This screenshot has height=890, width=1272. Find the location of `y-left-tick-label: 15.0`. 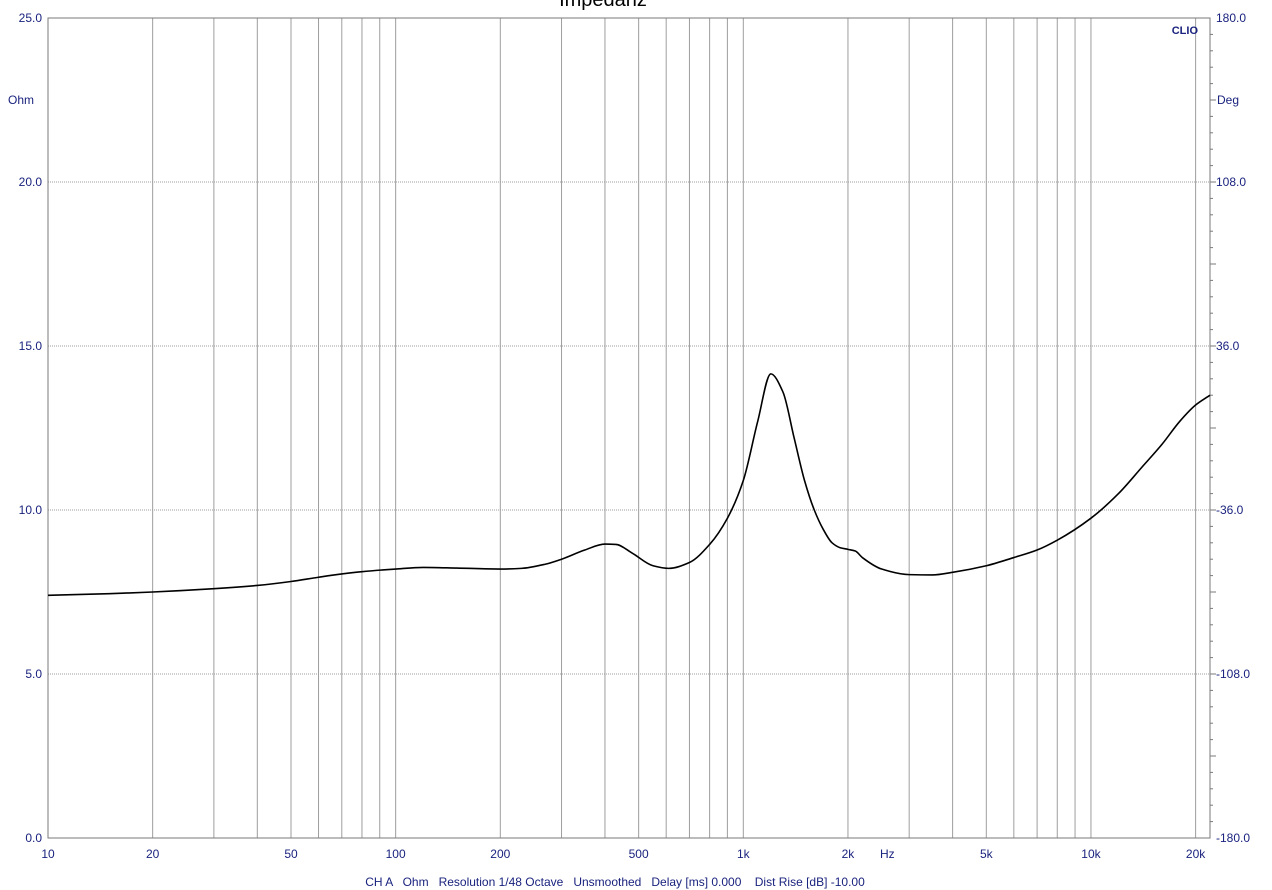

y-left-tick-label: 15.0 is located at coordinates (31, 346).